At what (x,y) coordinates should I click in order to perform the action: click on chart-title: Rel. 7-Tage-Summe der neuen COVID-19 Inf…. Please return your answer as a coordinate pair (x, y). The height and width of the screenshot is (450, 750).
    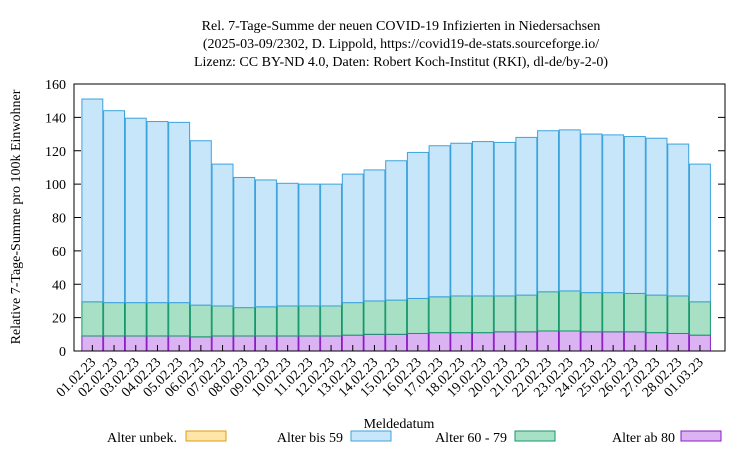
    Looking at the image, I should click on (401, 44).